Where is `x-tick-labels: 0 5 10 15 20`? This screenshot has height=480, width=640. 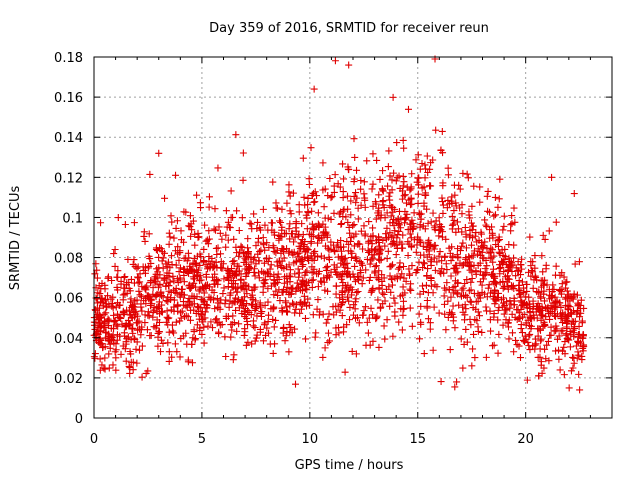
x-tick-labels: 0 5 10 15 20 is located at coordinates (312, 439).